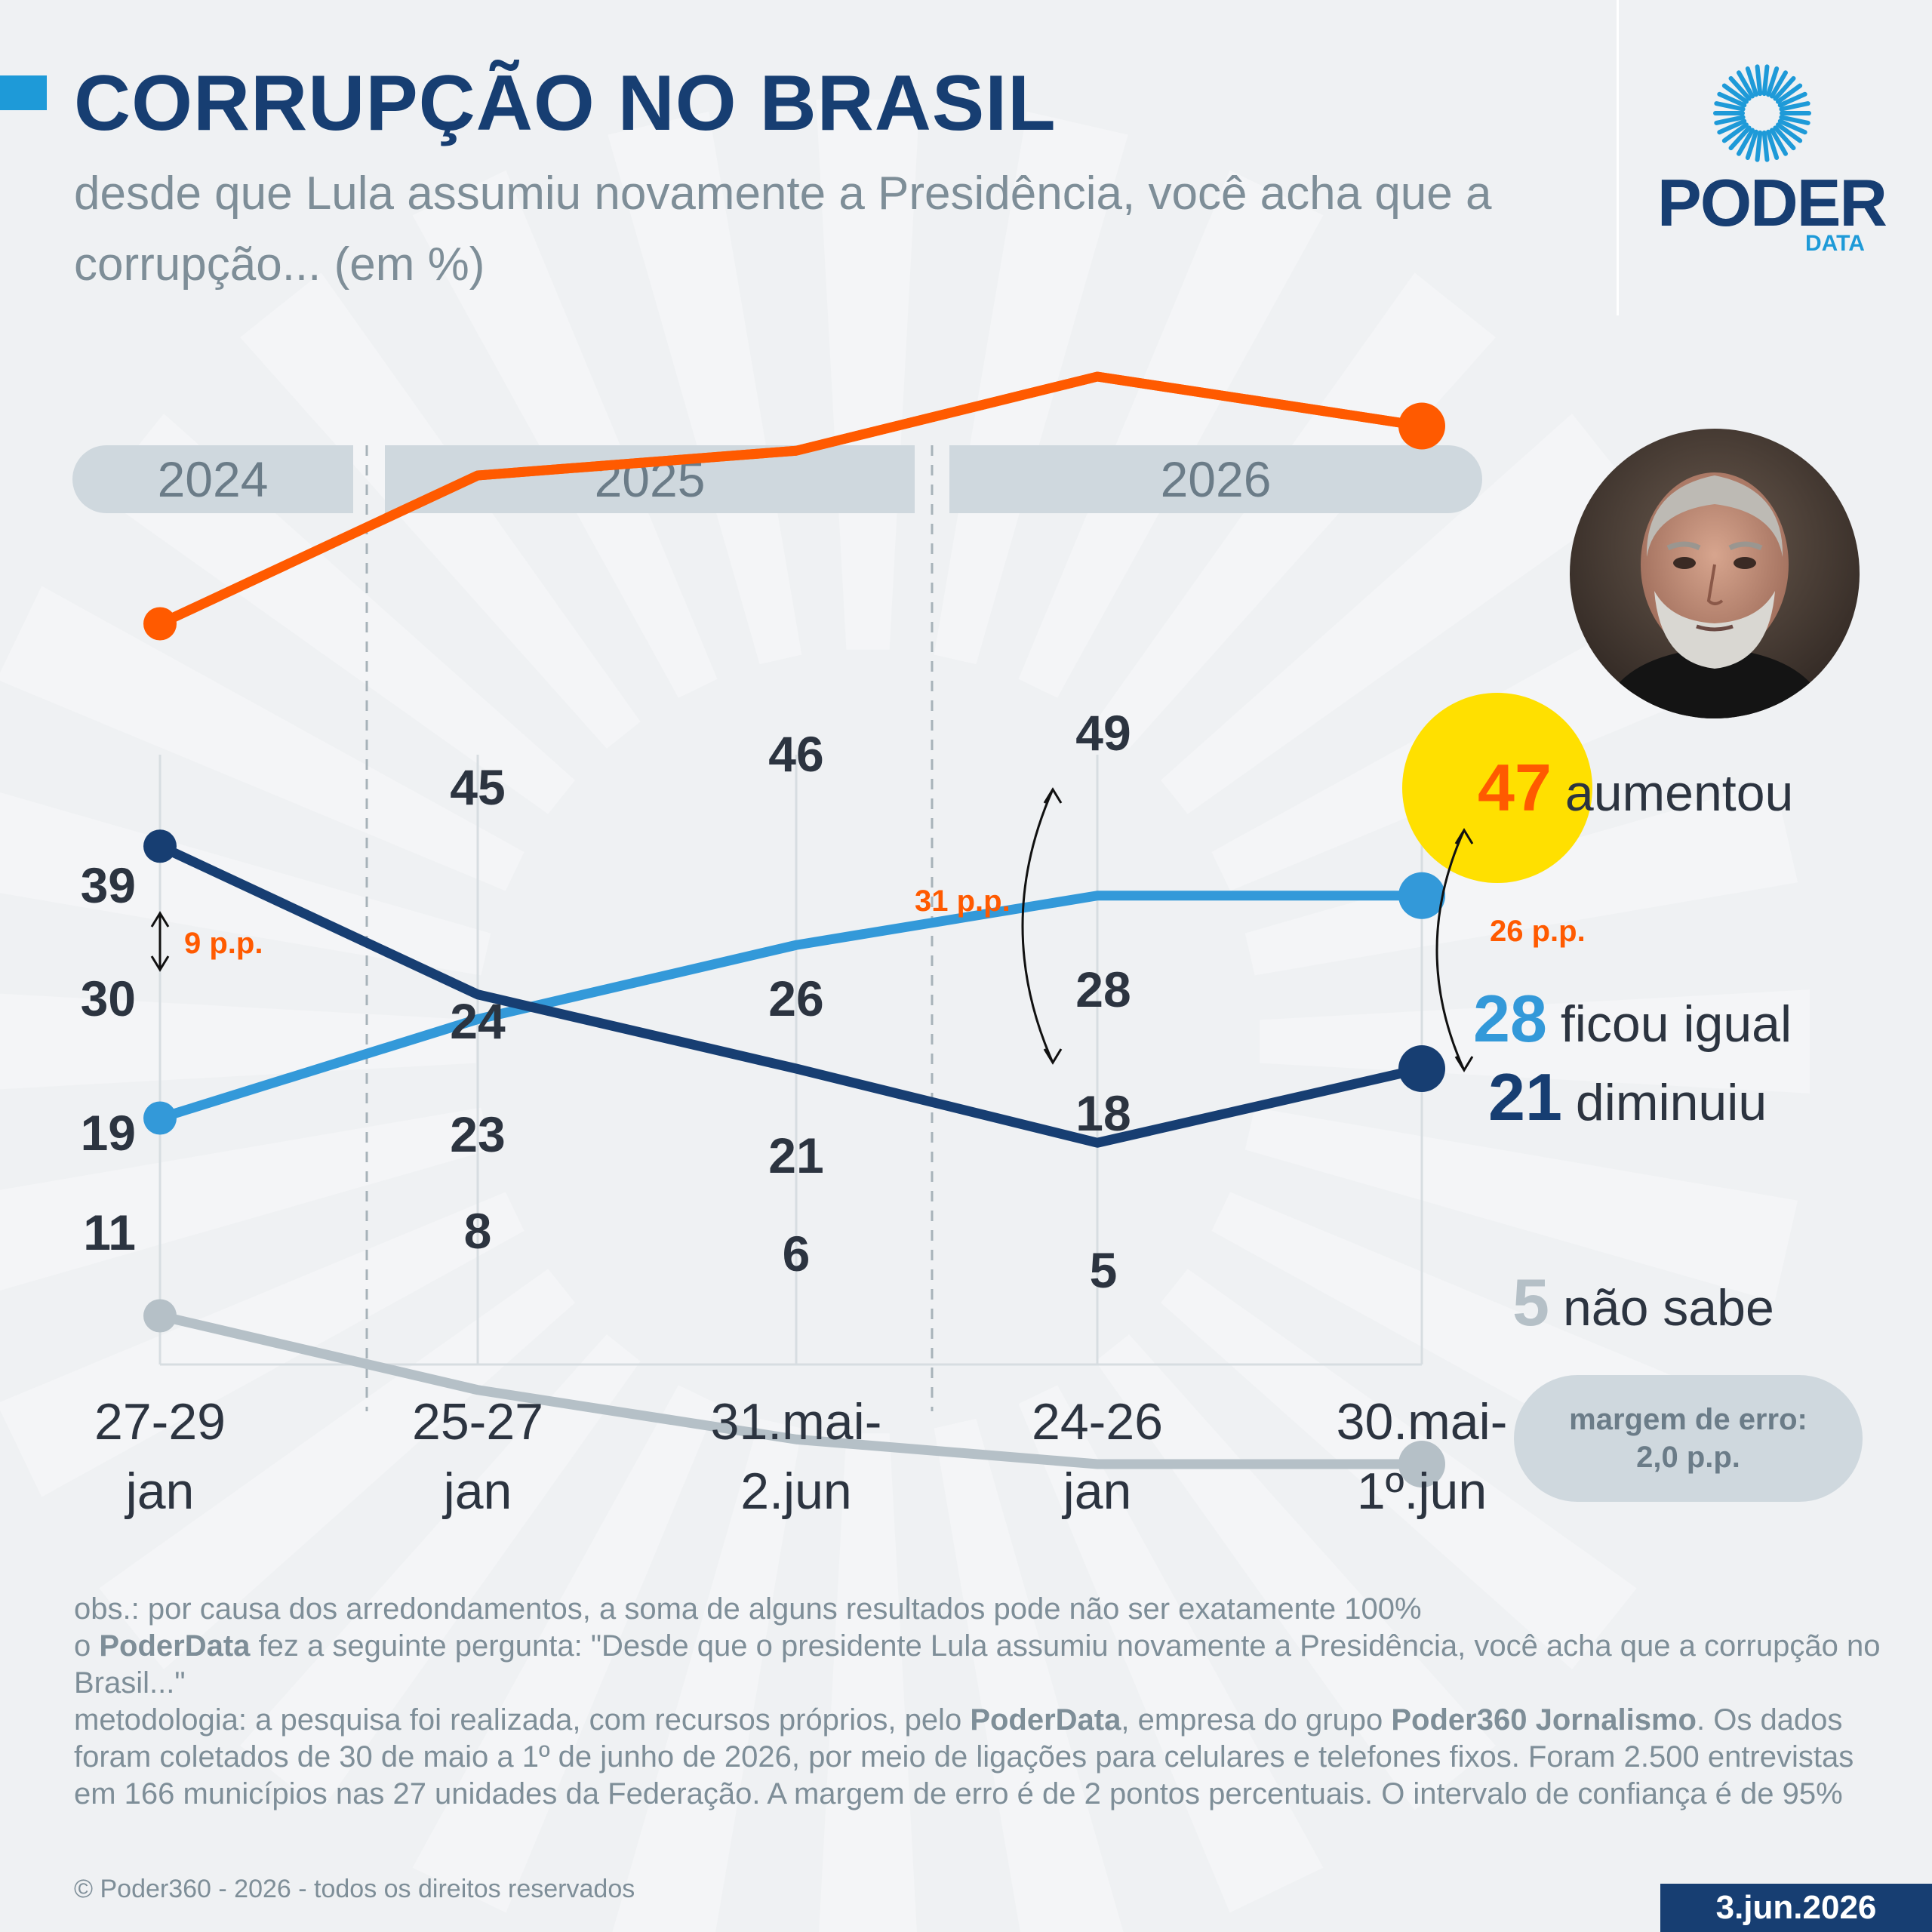  I want to click on highlight-circle, so click(1497, 788).